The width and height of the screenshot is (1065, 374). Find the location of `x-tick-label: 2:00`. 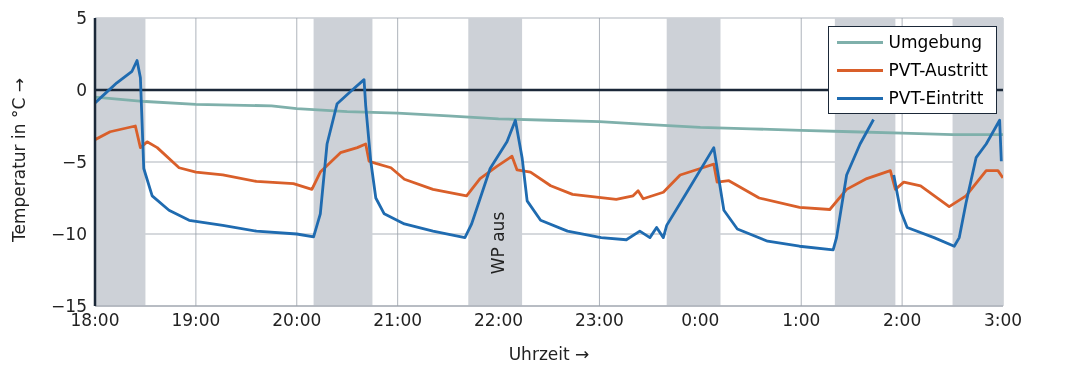

x-tick-label: 2:00 is located at coordinates (902, 320).